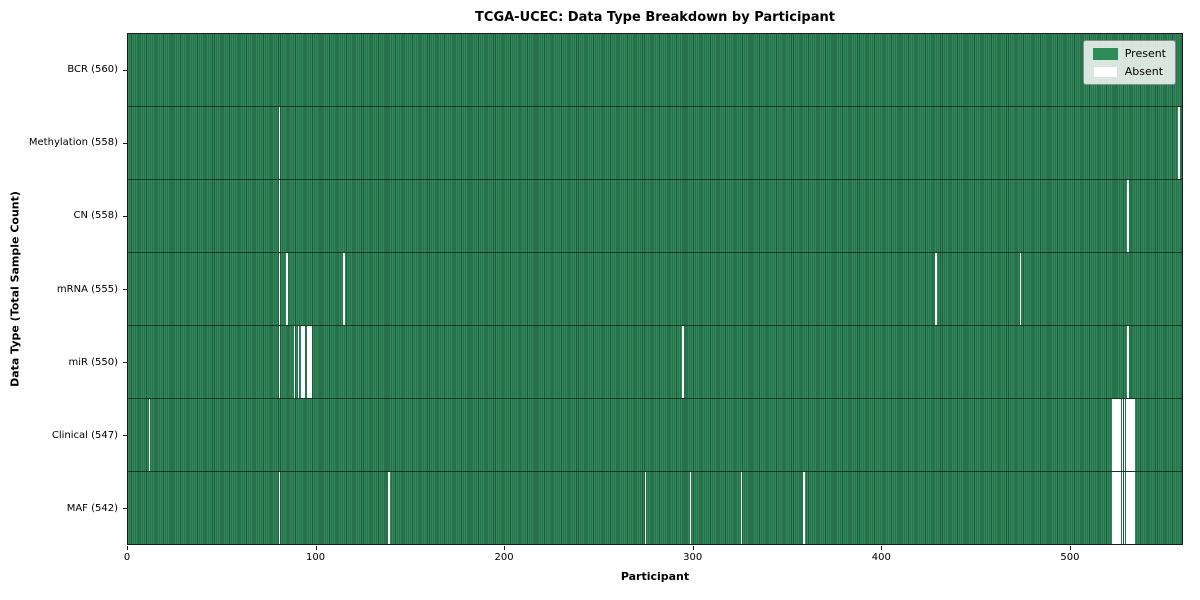  I want to click on legend-present-label: Present, so click(1145, 53).